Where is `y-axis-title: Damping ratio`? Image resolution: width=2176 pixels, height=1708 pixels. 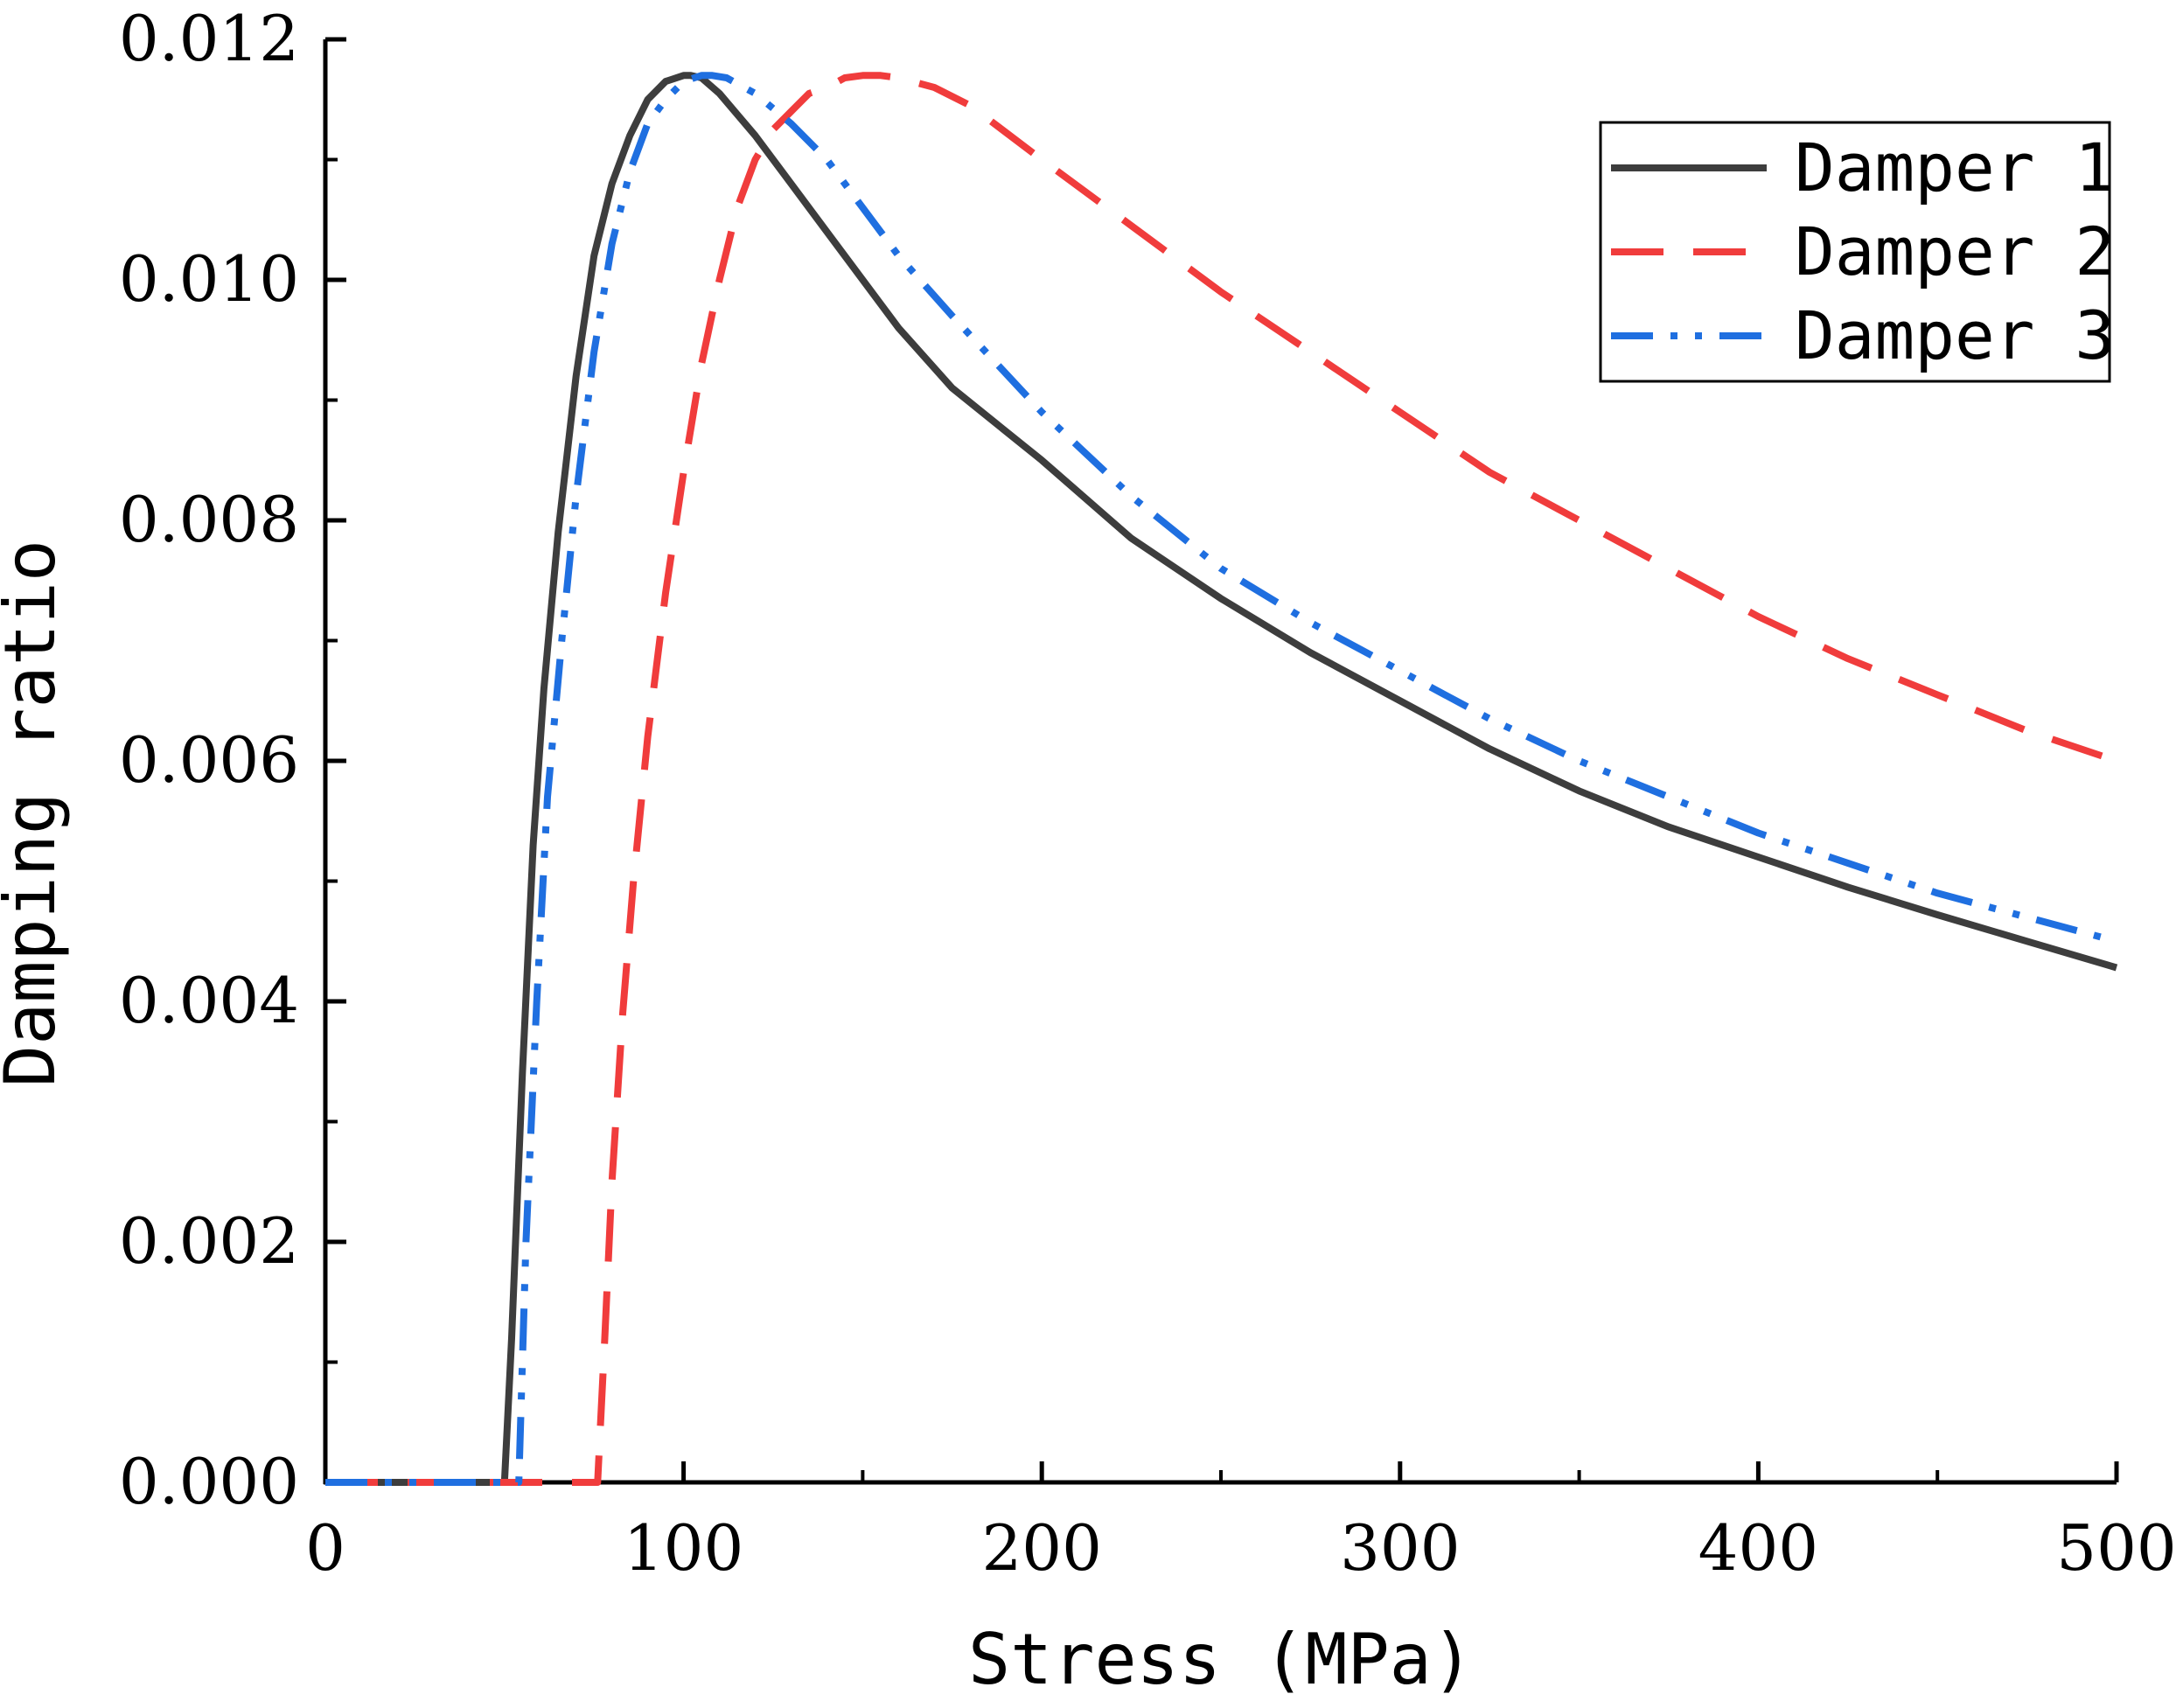
y-axis-title: Damping ratio is located at coordinates (35, 813).